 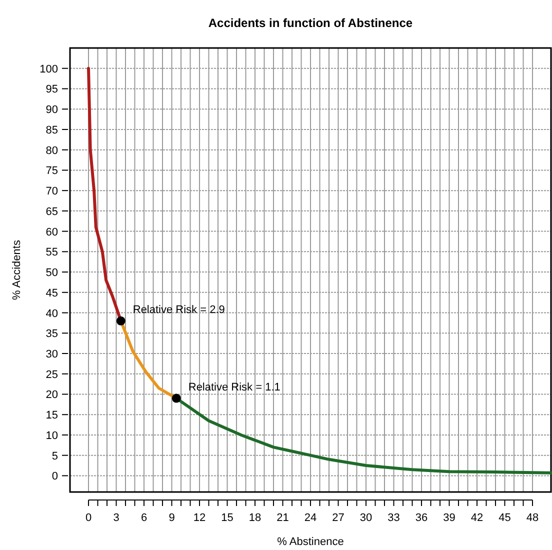 What do you see at coordinates (394, 518) in the screenshot?
I see `x-tick-label: 33` at bounding box center [394, 518].